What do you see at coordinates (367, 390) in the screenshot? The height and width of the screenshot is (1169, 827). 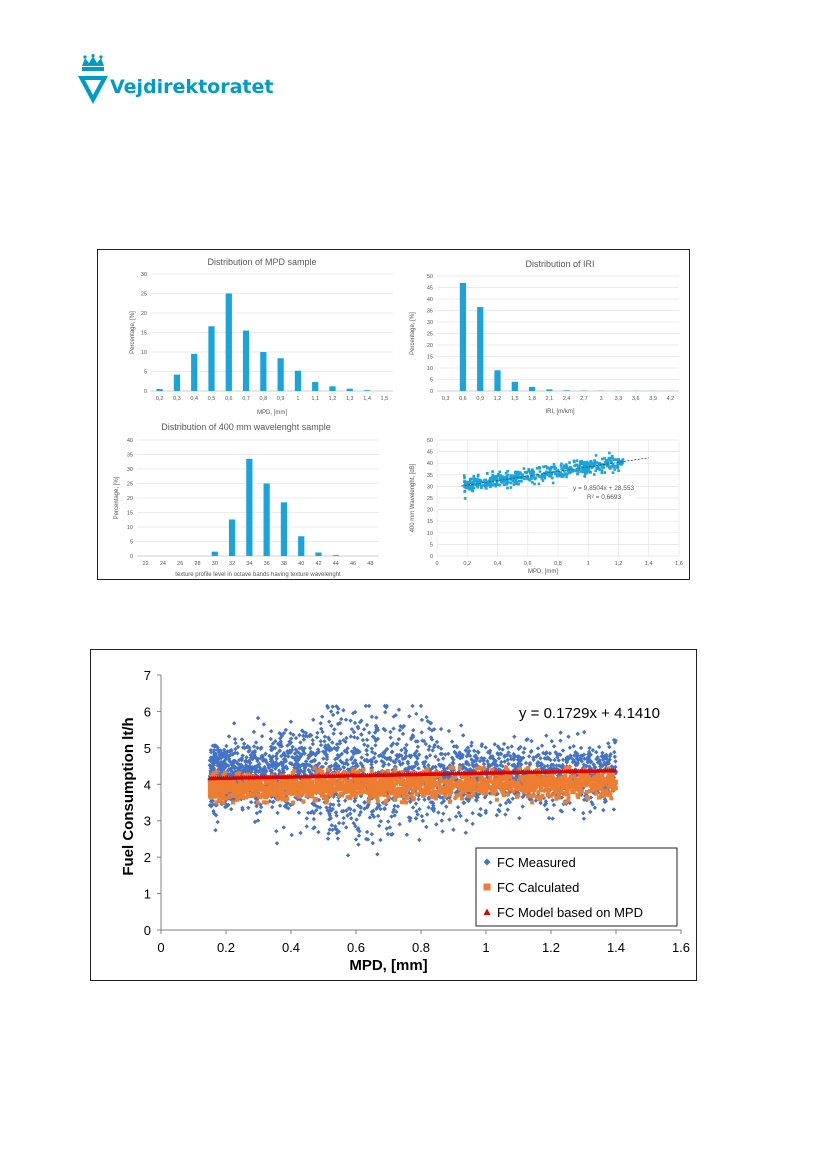 I see `bar` at bounding box center [367, 390].